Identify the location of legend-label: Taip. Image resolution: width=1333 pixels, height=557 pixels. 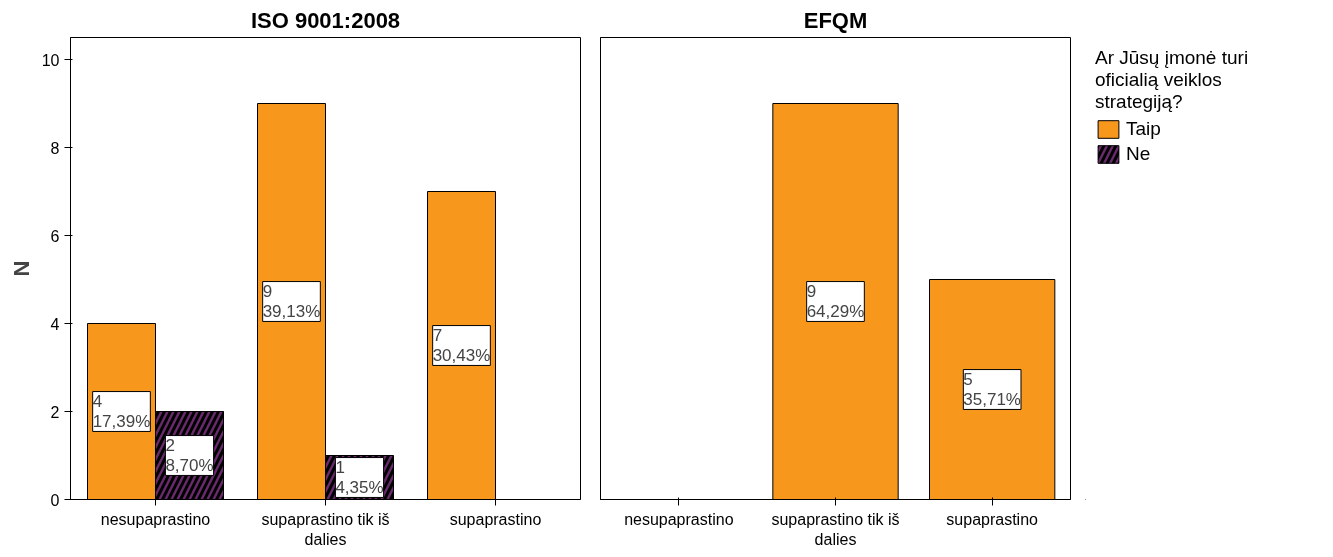
(1143, 129).